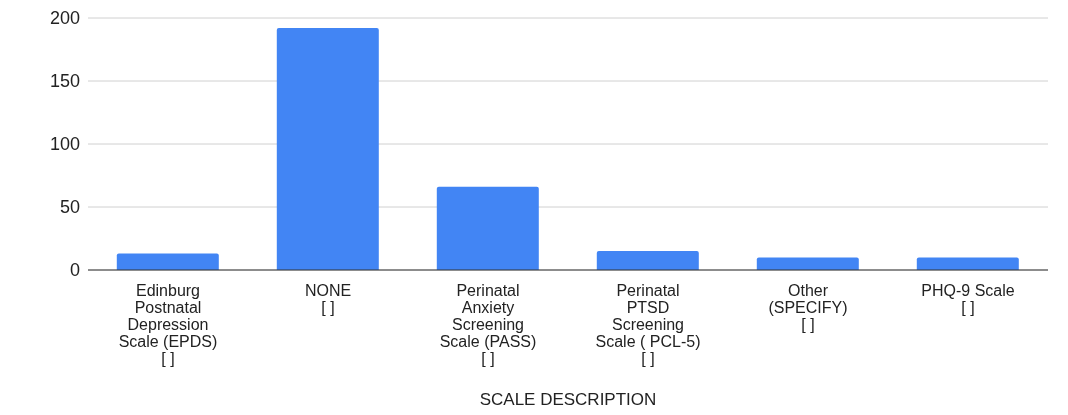 This screenshot has height=415, width=1068. What do you see at coordinates (968, 299) in the screenshot?
I see `x-tick-label: PHQ-9 Scale [ ]` at bounding box center [968, 299].